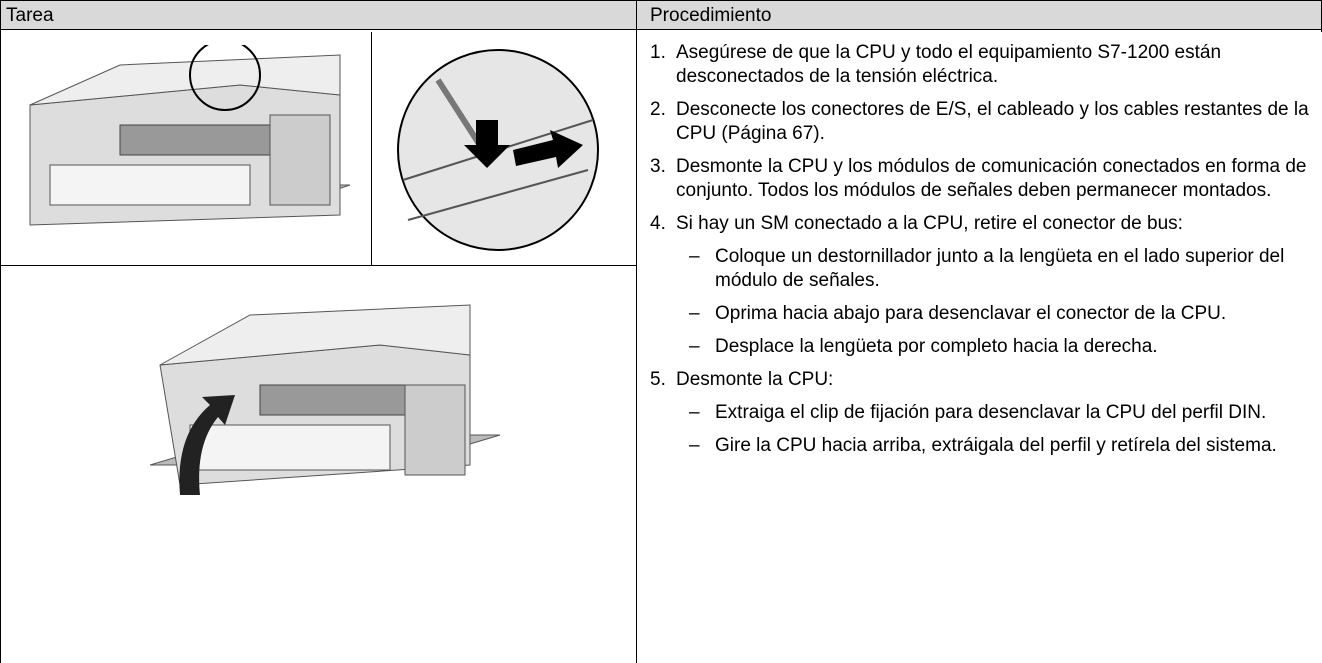 Image resolution: width=1322 pixels, height=663 pixels. I want to click on header-cell: Tarea, so click(318, 15).